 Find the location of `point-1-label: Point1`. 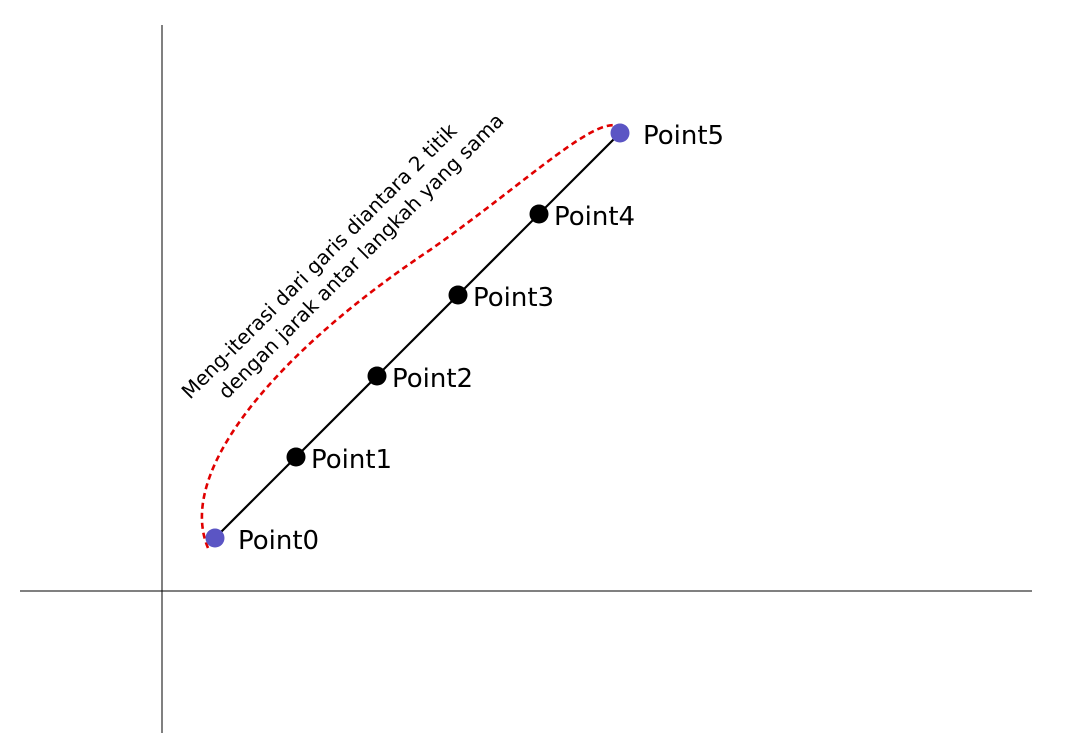

point-1-label: Point1 is located at coordinates (351, 460).